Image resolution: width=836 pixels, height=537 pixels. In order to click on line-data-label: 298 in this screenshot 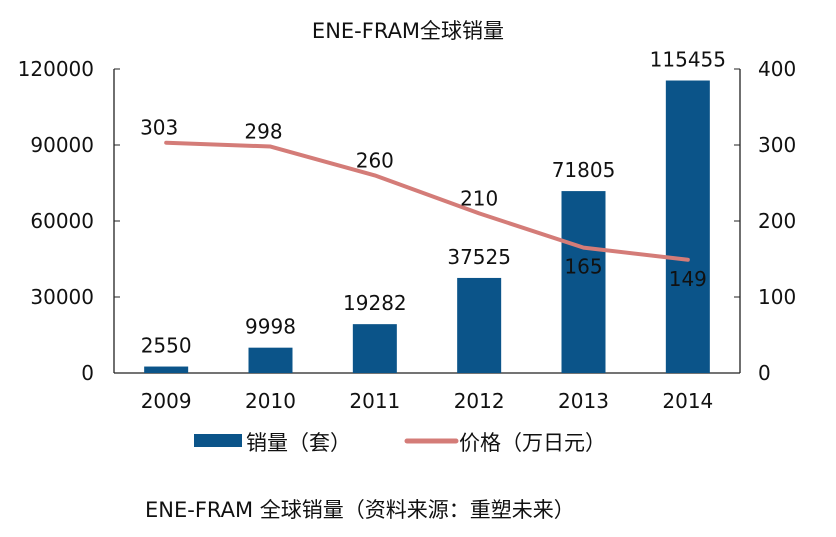, I will do `click(263, 132)`.